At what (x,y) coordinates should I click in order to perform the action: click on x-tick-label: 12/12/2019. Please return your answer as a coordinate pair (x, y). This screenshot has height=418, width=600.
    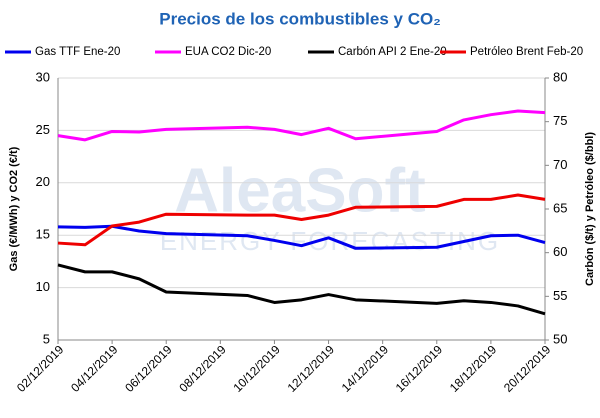
    Looking at the image, I should click on (311, 368).